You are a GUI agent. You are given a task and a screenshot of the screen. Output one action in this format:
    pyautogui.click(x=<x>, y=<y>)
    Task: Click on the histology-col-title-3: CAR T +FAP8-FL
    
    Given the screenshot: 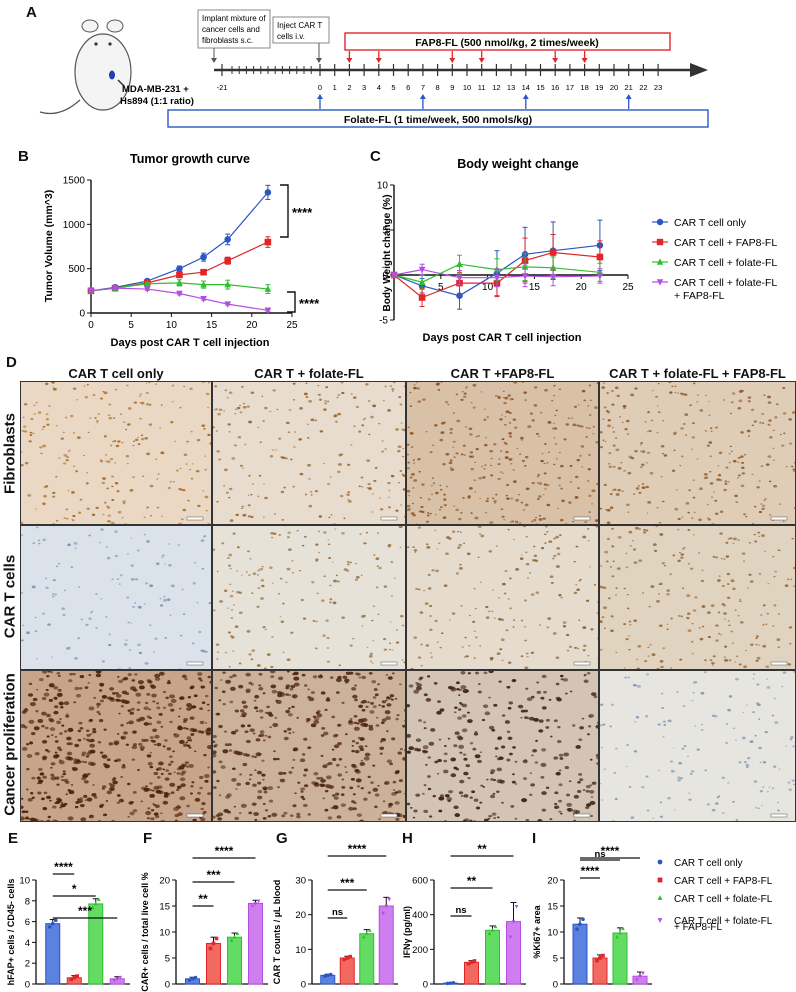 What is the action you would take?
    pyautogui.click(x=502, y=373)
    